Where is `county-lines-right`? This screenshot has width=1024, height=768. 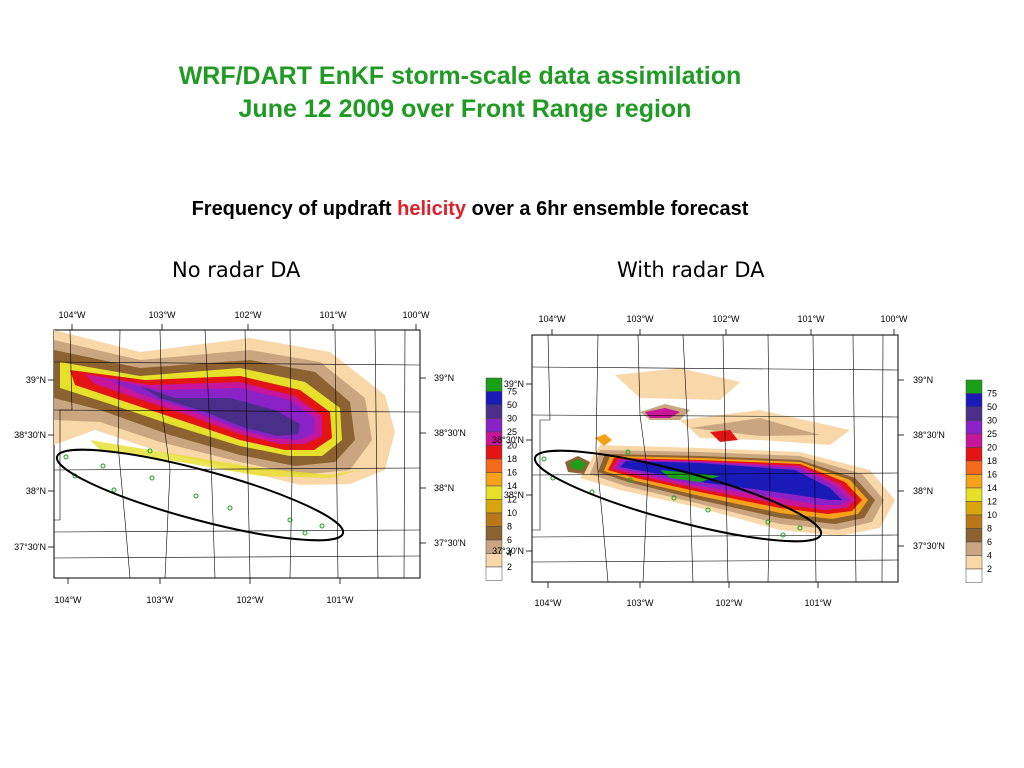
county-lines-right is located at coordinates (715, 458).